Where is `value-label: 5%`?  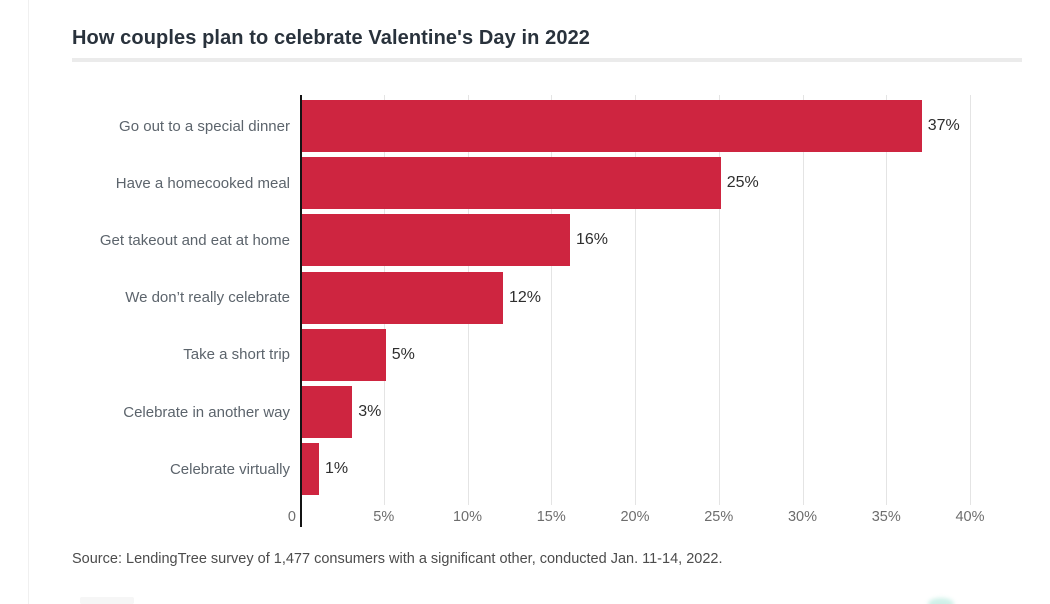
value-label: 5% is located at coordinates (403, 354).